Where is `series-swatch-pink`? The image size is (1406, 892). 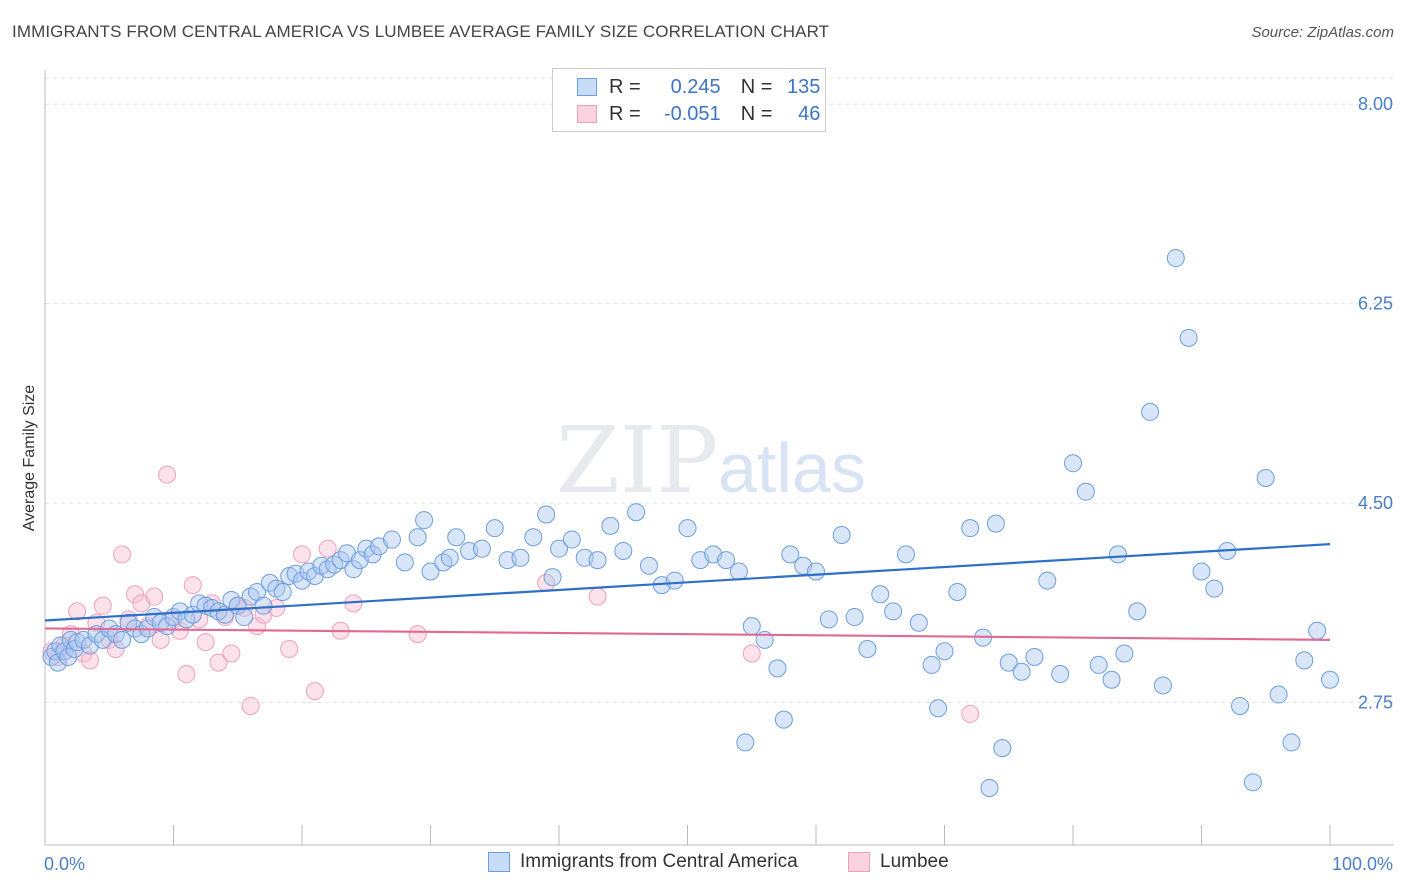 series-swatch-pink is located at coordinates (859, 862).